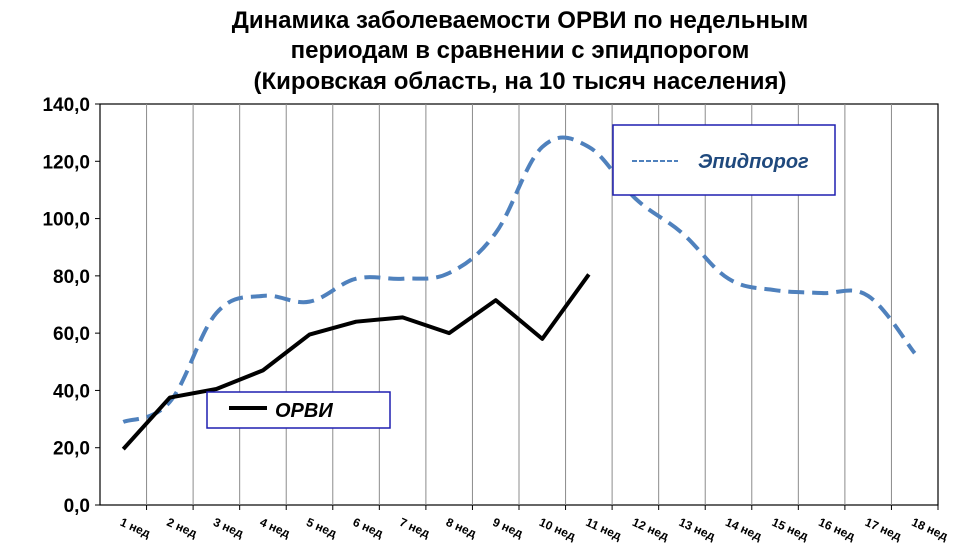 This screenshot has height=556, width=960. Describe the element at coordinates (182, 528) in the screenshot. I see `x-tick-label: 2 нед` at that location.